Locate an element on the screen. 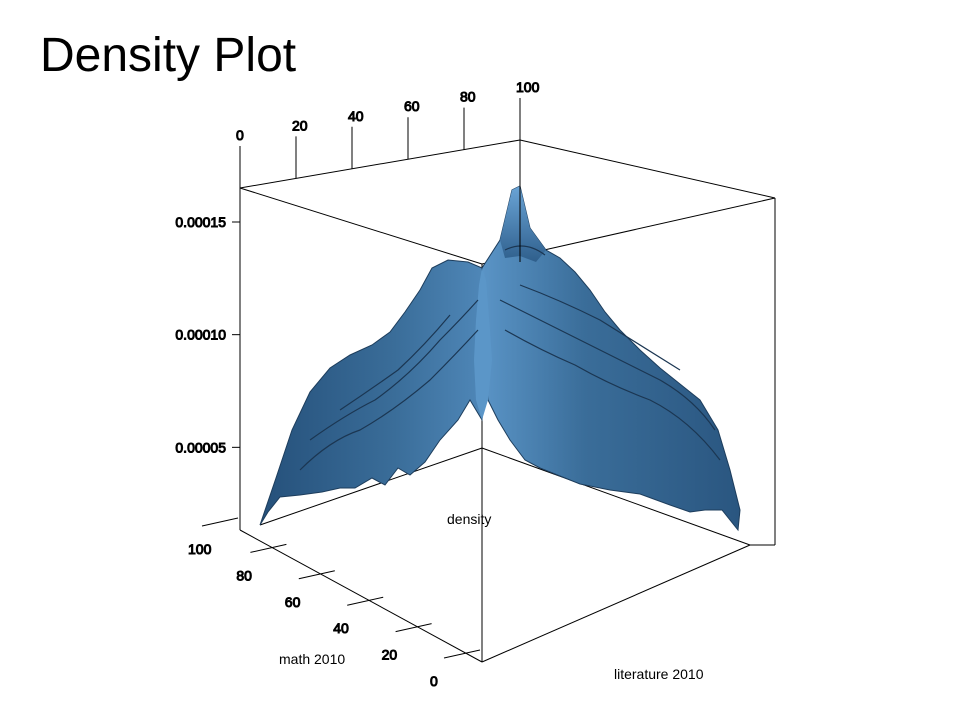 The width and height of the screenshot is (960, 720). top-tick-label: 80 is located at coordinates (468, 97).